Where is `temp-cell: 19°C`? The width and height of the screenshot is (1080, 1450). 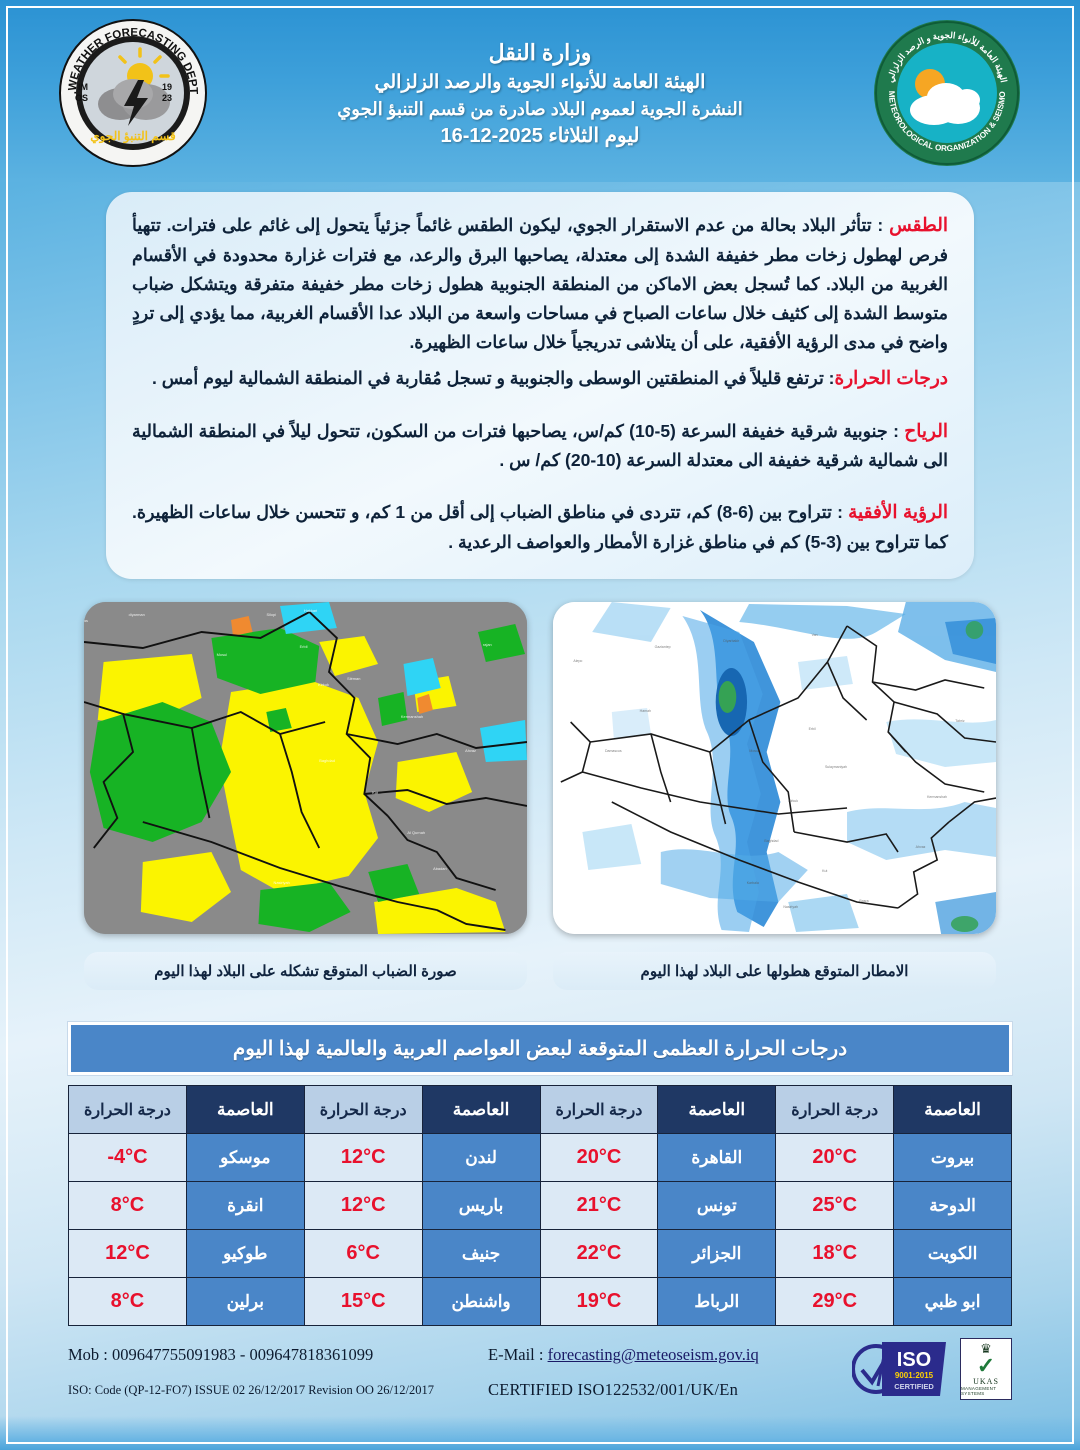
temp-cell: 19°C is located at coordinates (599, 1301).